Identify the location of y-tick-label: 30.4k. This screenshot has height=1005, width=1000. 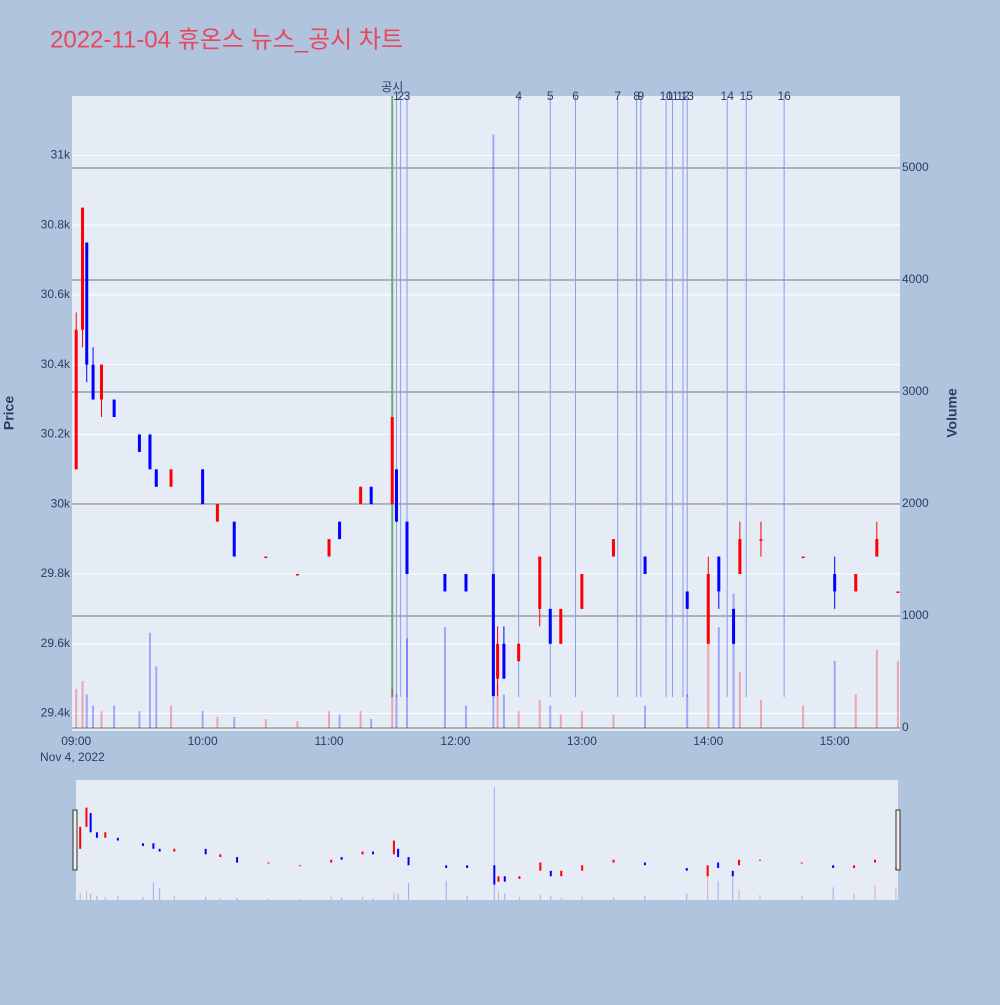
(56, 364).